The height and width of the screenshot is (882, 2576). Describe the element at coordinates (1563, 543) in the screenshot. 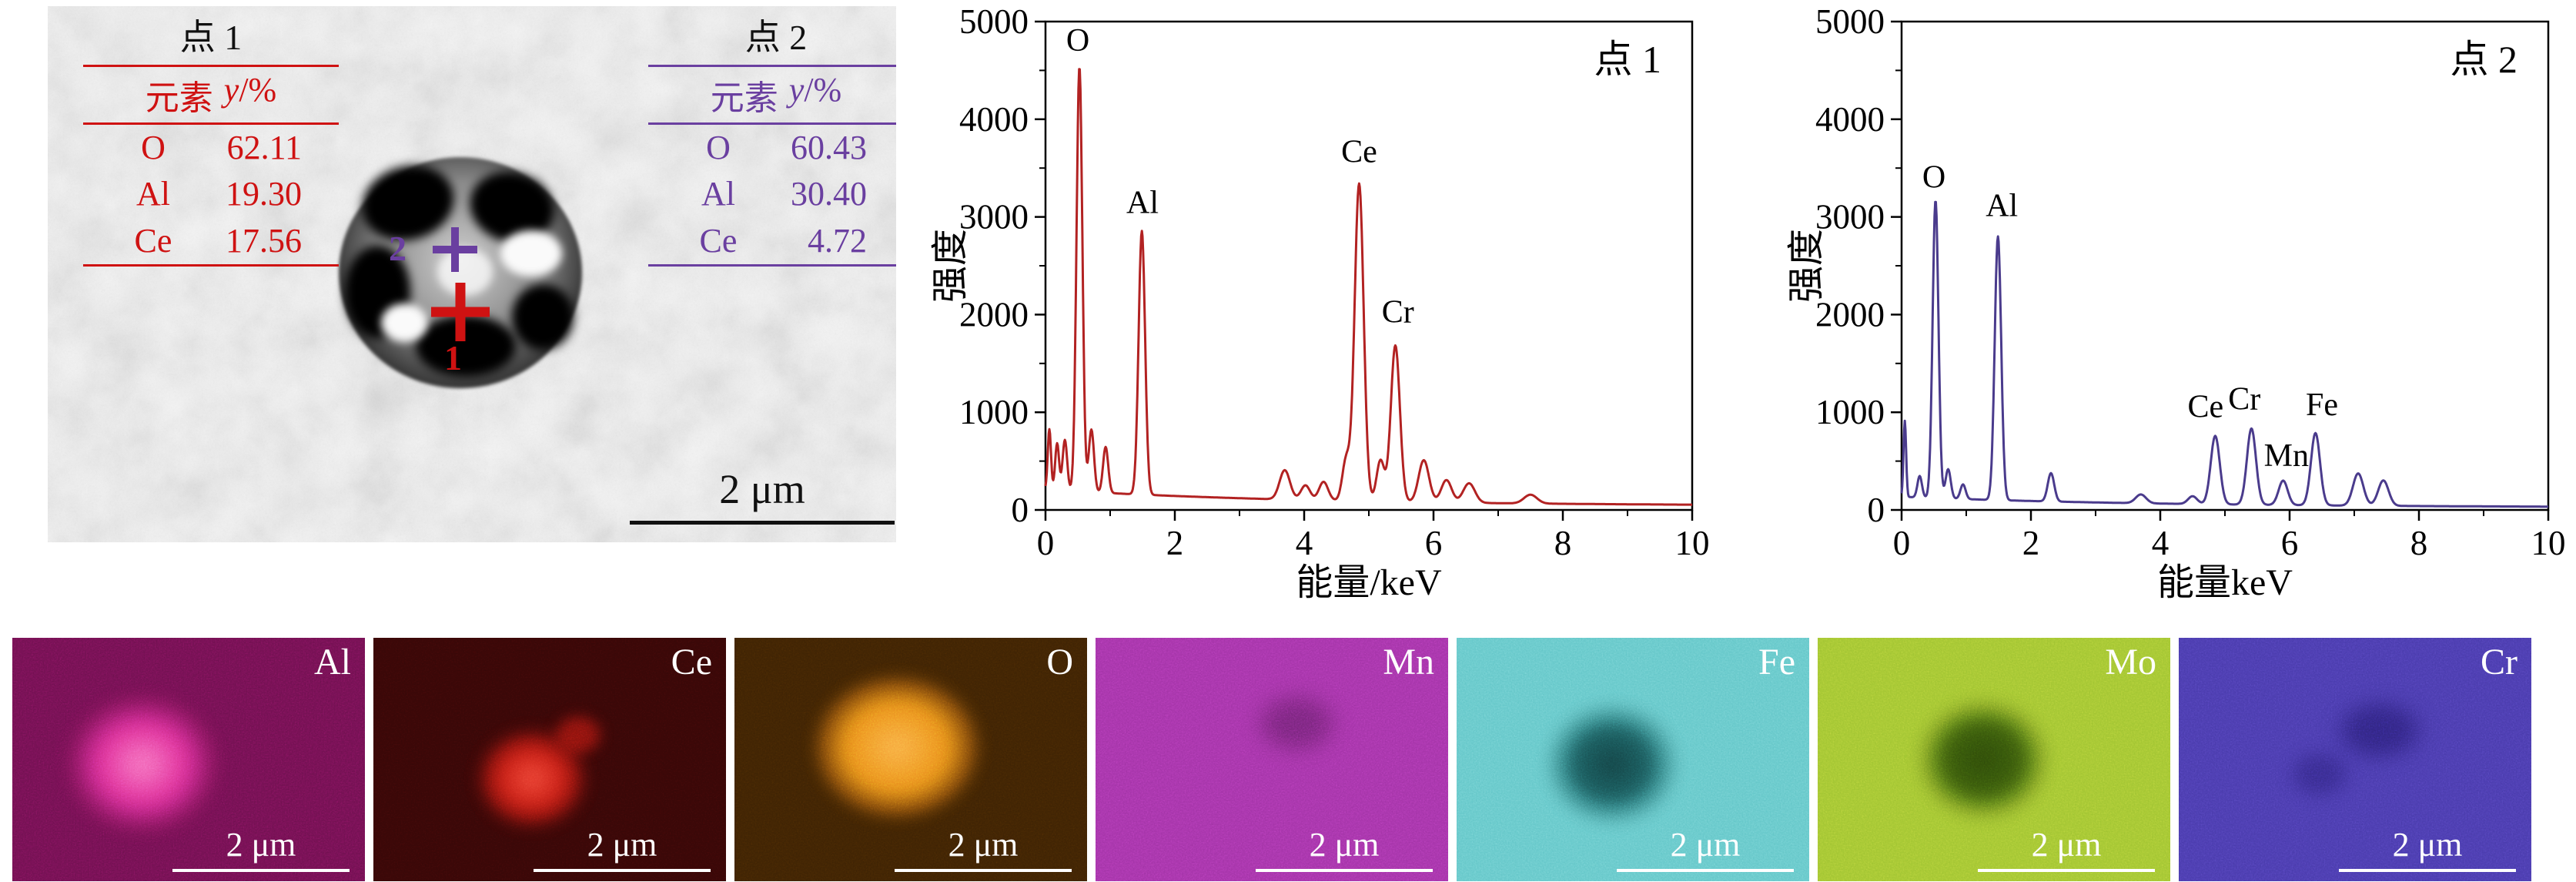

I see `svg-text: 8` at that location.